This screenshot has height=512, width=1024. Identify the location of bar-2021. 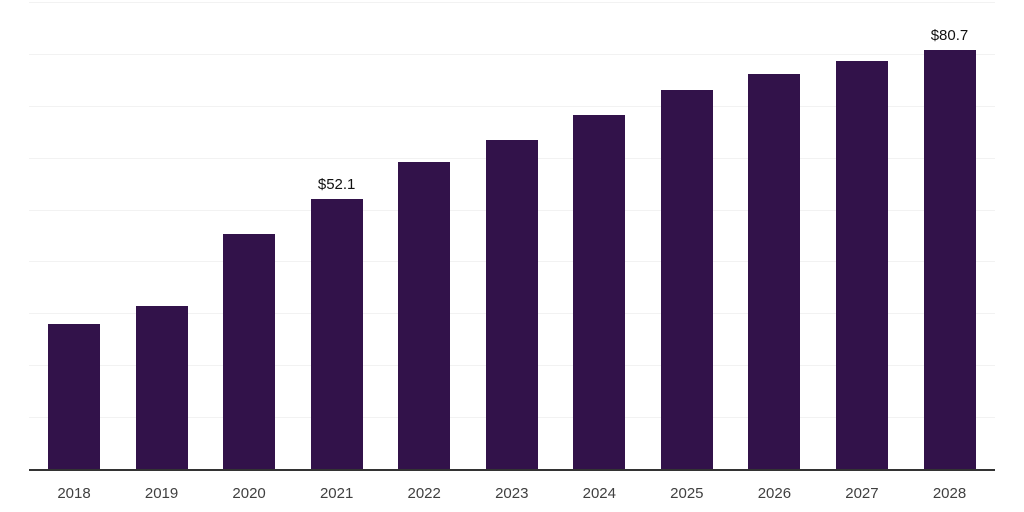
(336, 333).